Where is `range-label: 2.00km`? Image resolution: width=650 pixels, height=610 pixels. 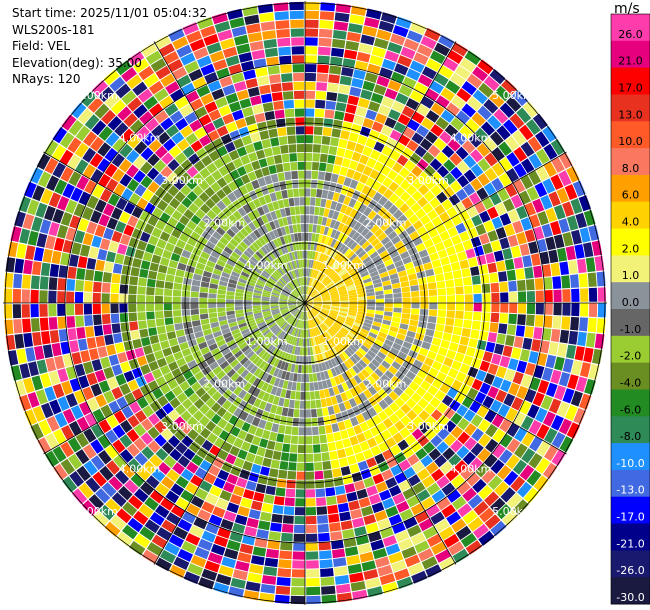 range-label: 2.00km is located at coordinates (386, 384).